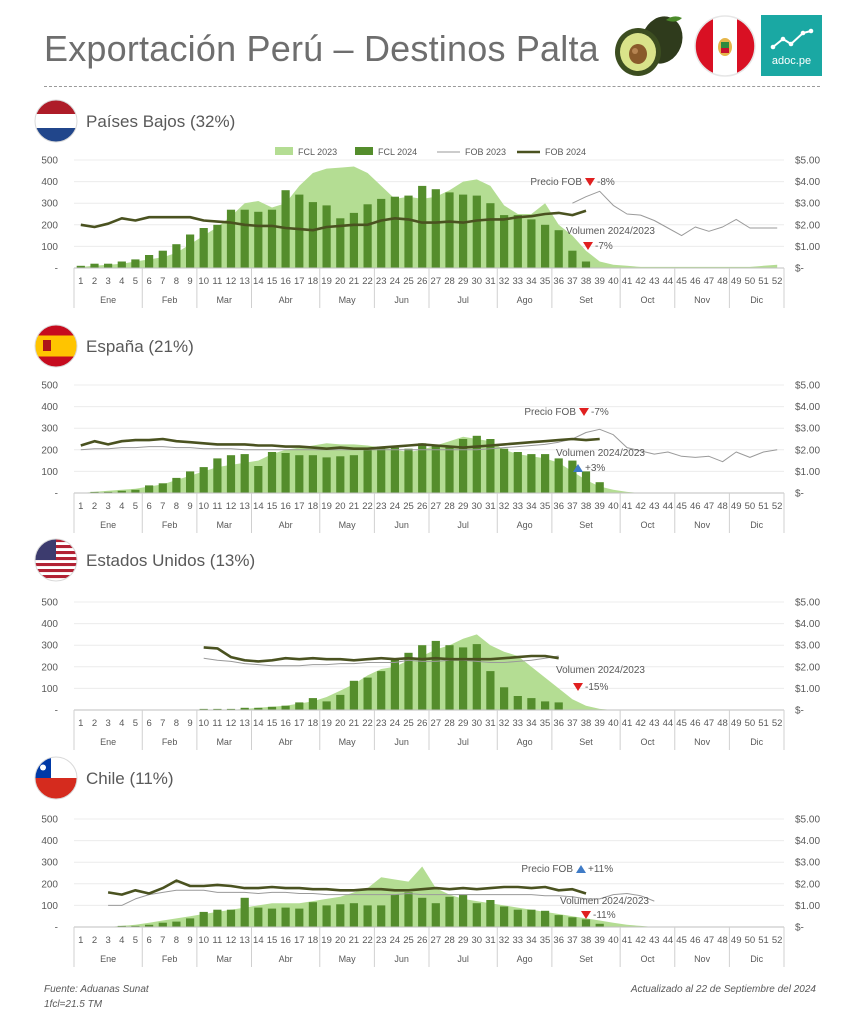  Describe the element at coordinates (224, 959) in the screenshot. I see `month-label: Mar` at that location.